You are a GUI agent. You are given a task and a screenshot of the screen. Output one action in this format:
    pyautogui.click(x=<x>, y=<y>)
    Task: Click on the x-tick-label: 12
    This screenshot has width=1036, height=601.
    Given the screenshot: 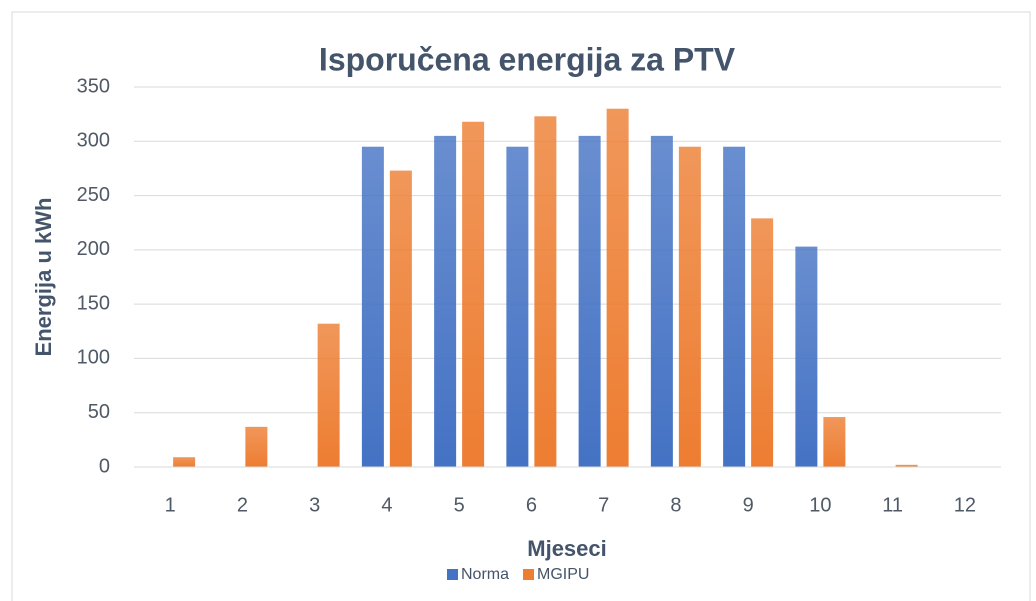 What is the action you would take?
    pyautogui.click(x=965, y=505)
    